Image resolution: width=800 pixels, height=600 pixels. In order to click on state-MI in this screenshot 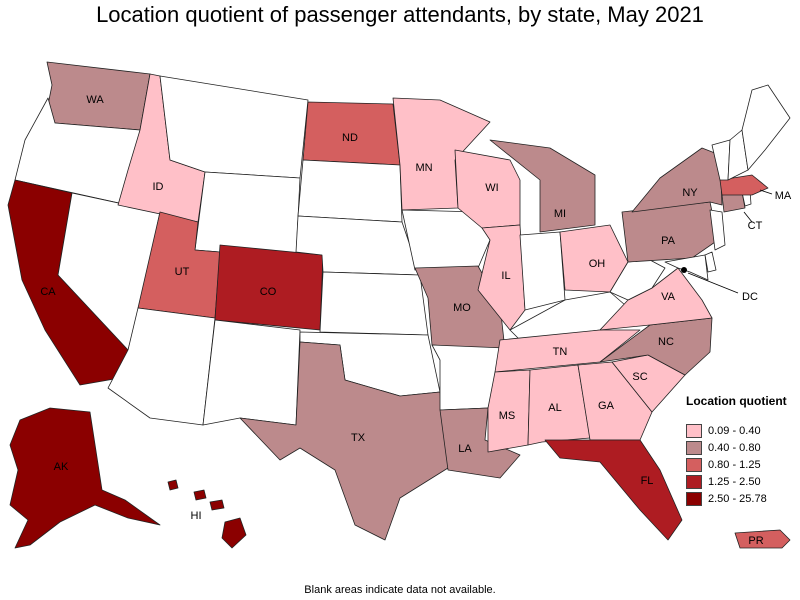, I will do `click(542, 186)`.